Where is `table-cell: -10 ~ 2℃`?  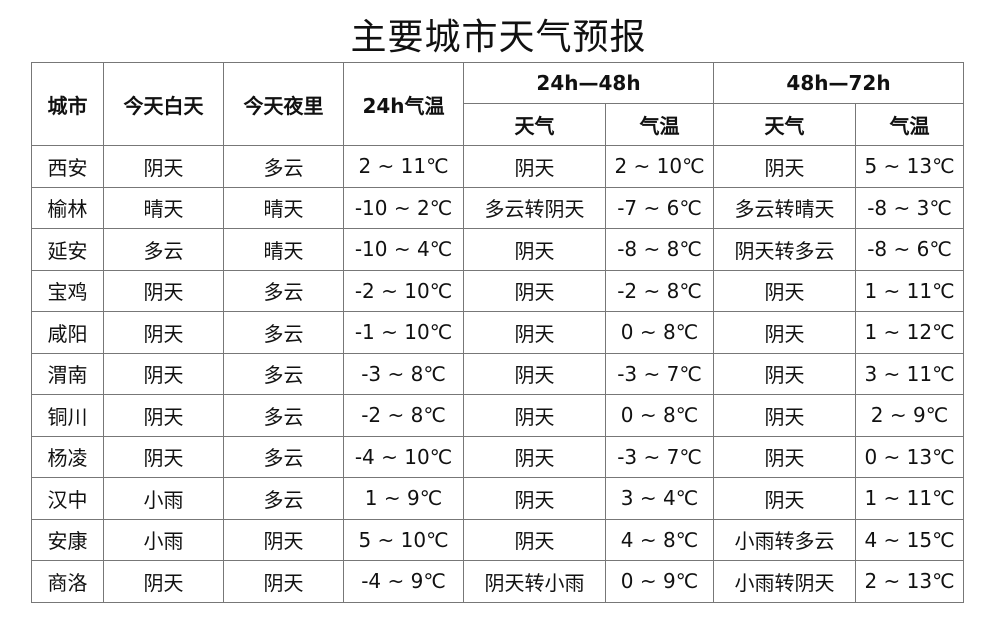
table-cell: -10 ~ 2℃ is located at coordinates (403, 207).